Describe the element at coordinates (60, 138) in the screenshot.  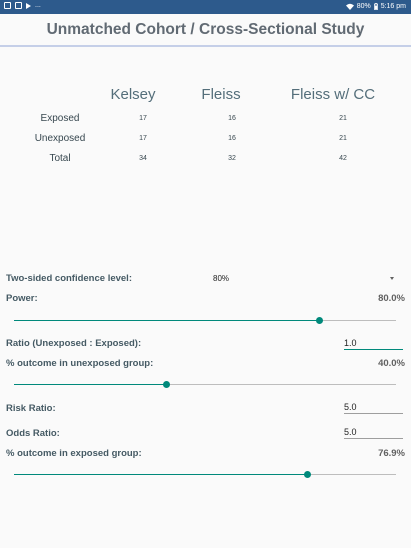
I see `row-label-unexposed: Unexposed` at that location.